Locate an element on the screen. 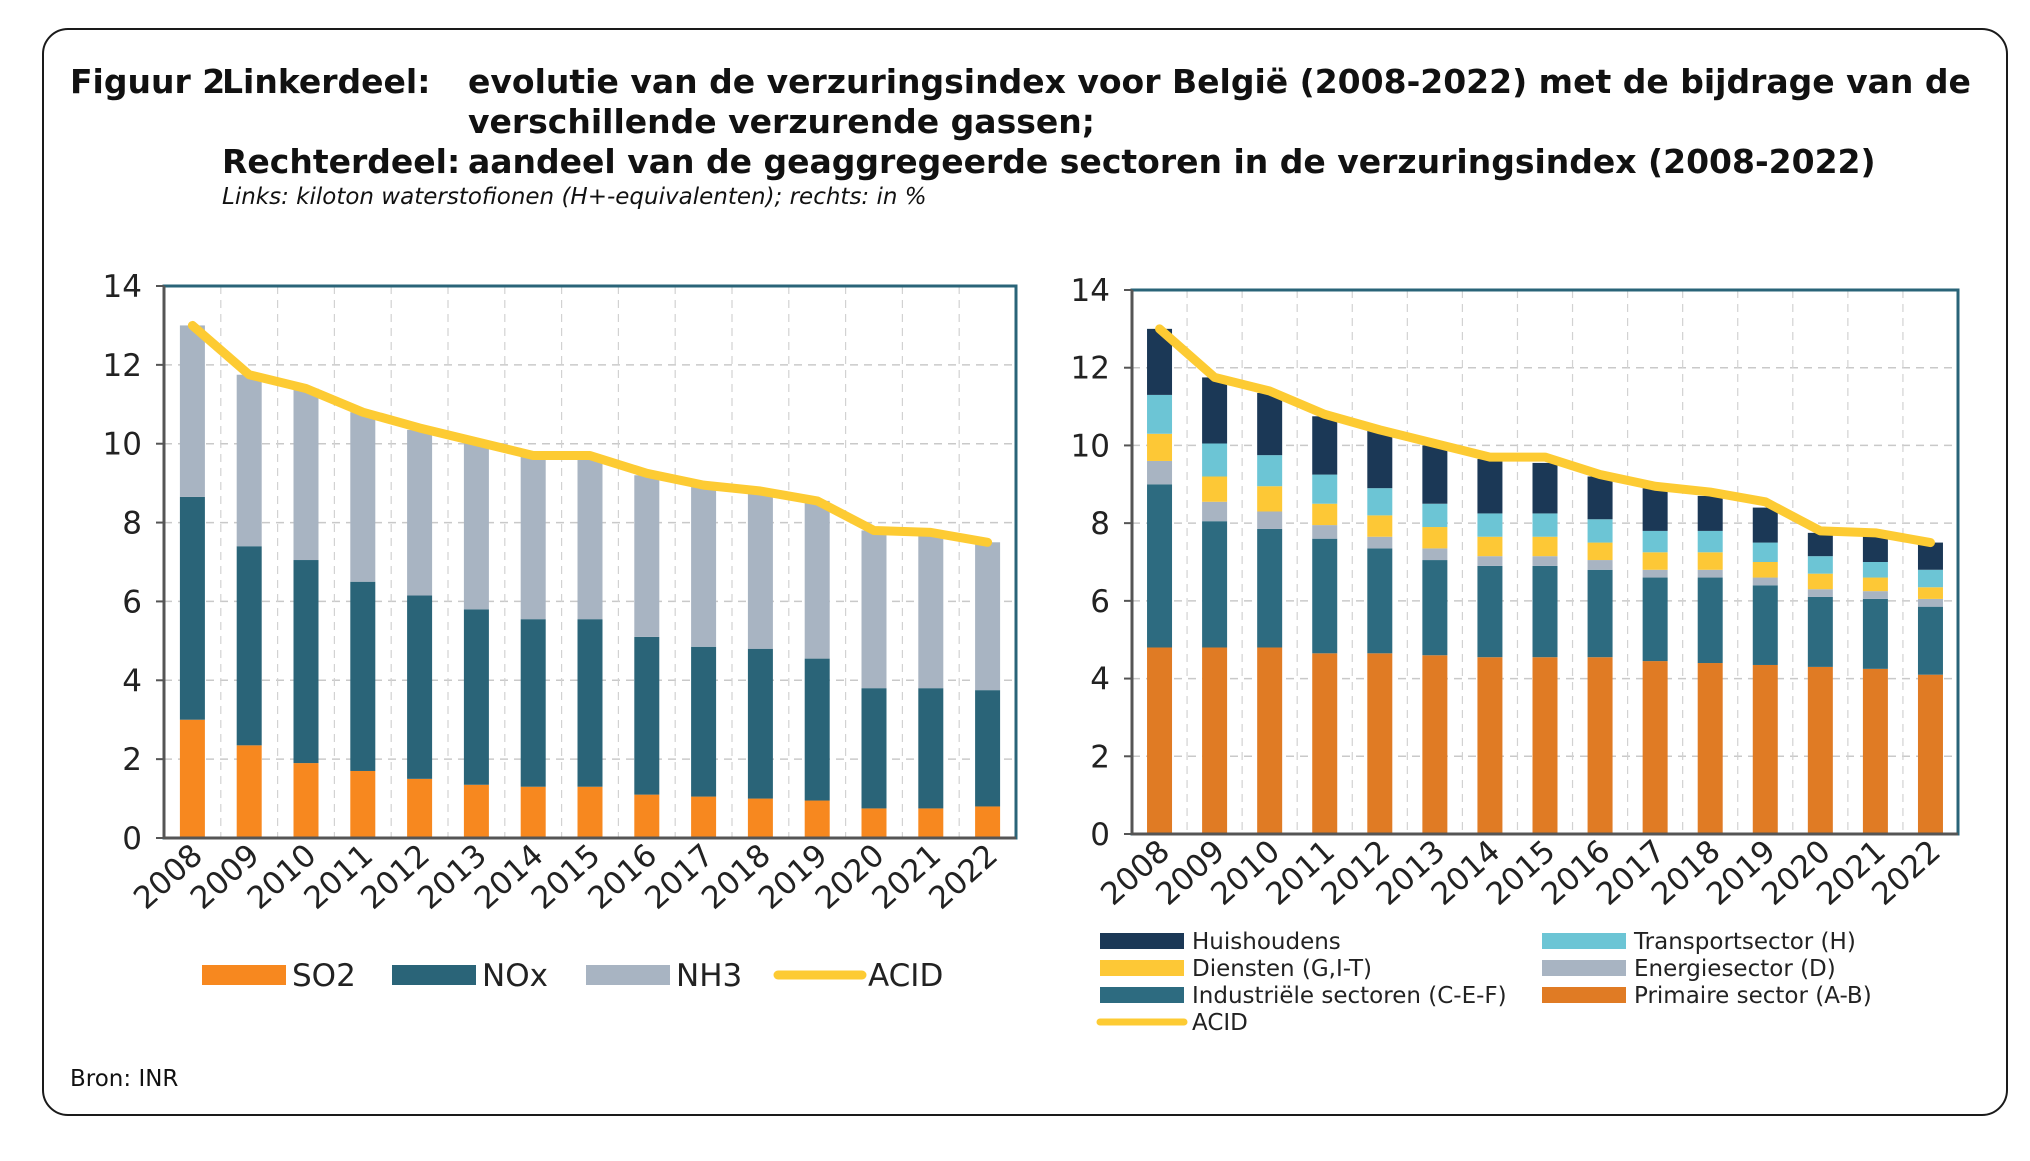 The width and height of the screenshot is (2030, 1161). bar-so2-2014 is located at coordinates (533, 812).